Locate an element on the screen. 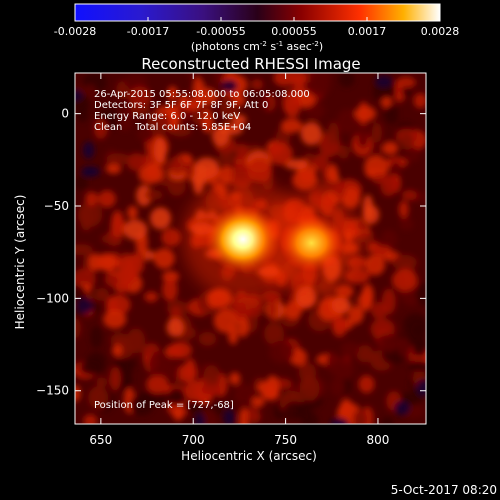  annotation-energy: Energy Range: 6.0 - 12.0 keV is located at coordinates (167, 116).